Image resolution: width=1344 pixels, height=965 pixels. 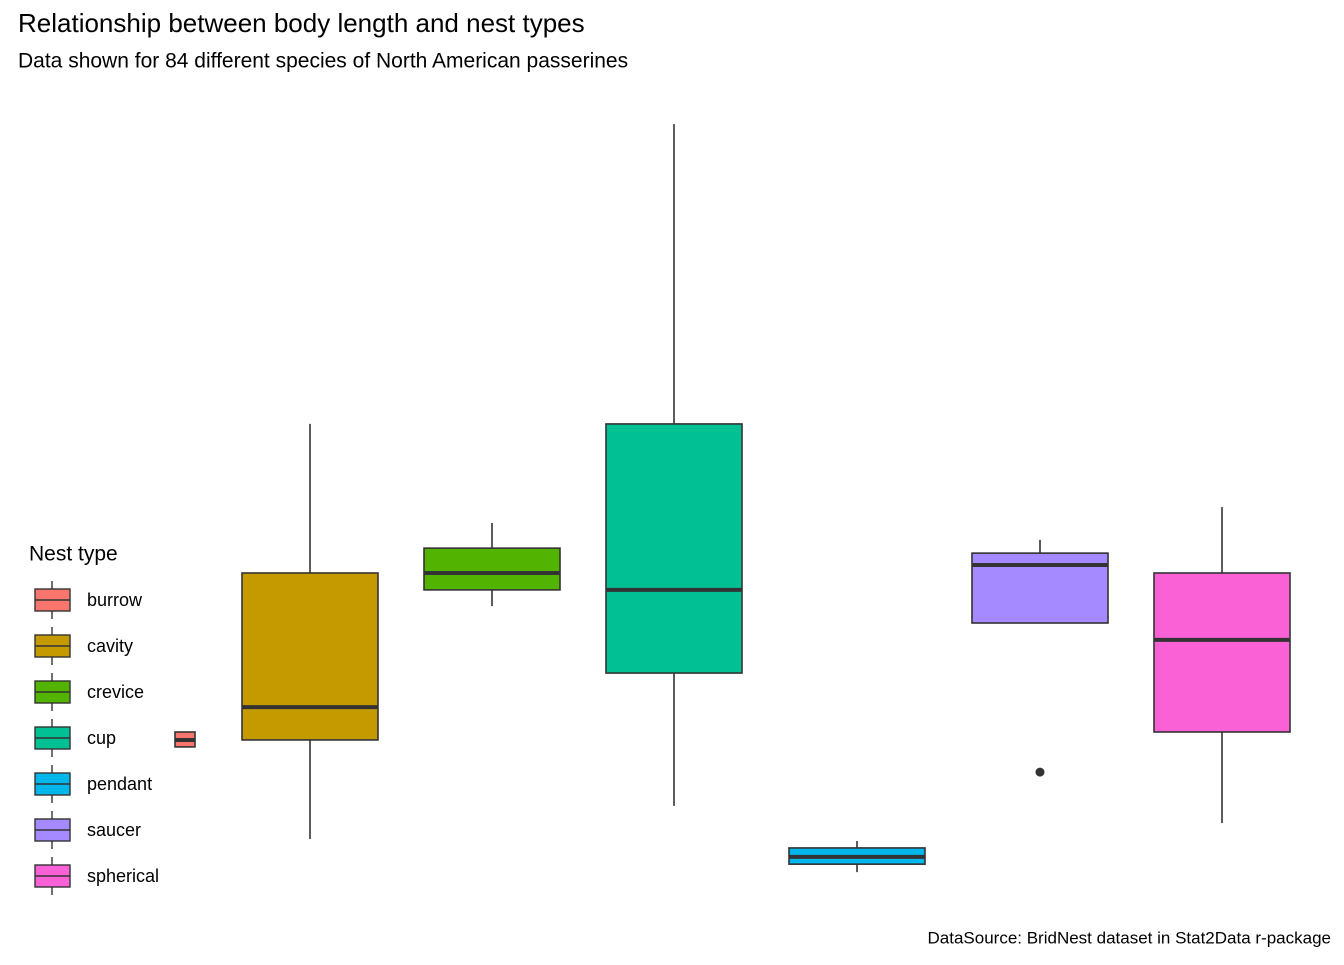 What do you see at coordinates (119, 784) in the screenshot?
I see `legend-label: pendant` at bounding box center [119, 784].